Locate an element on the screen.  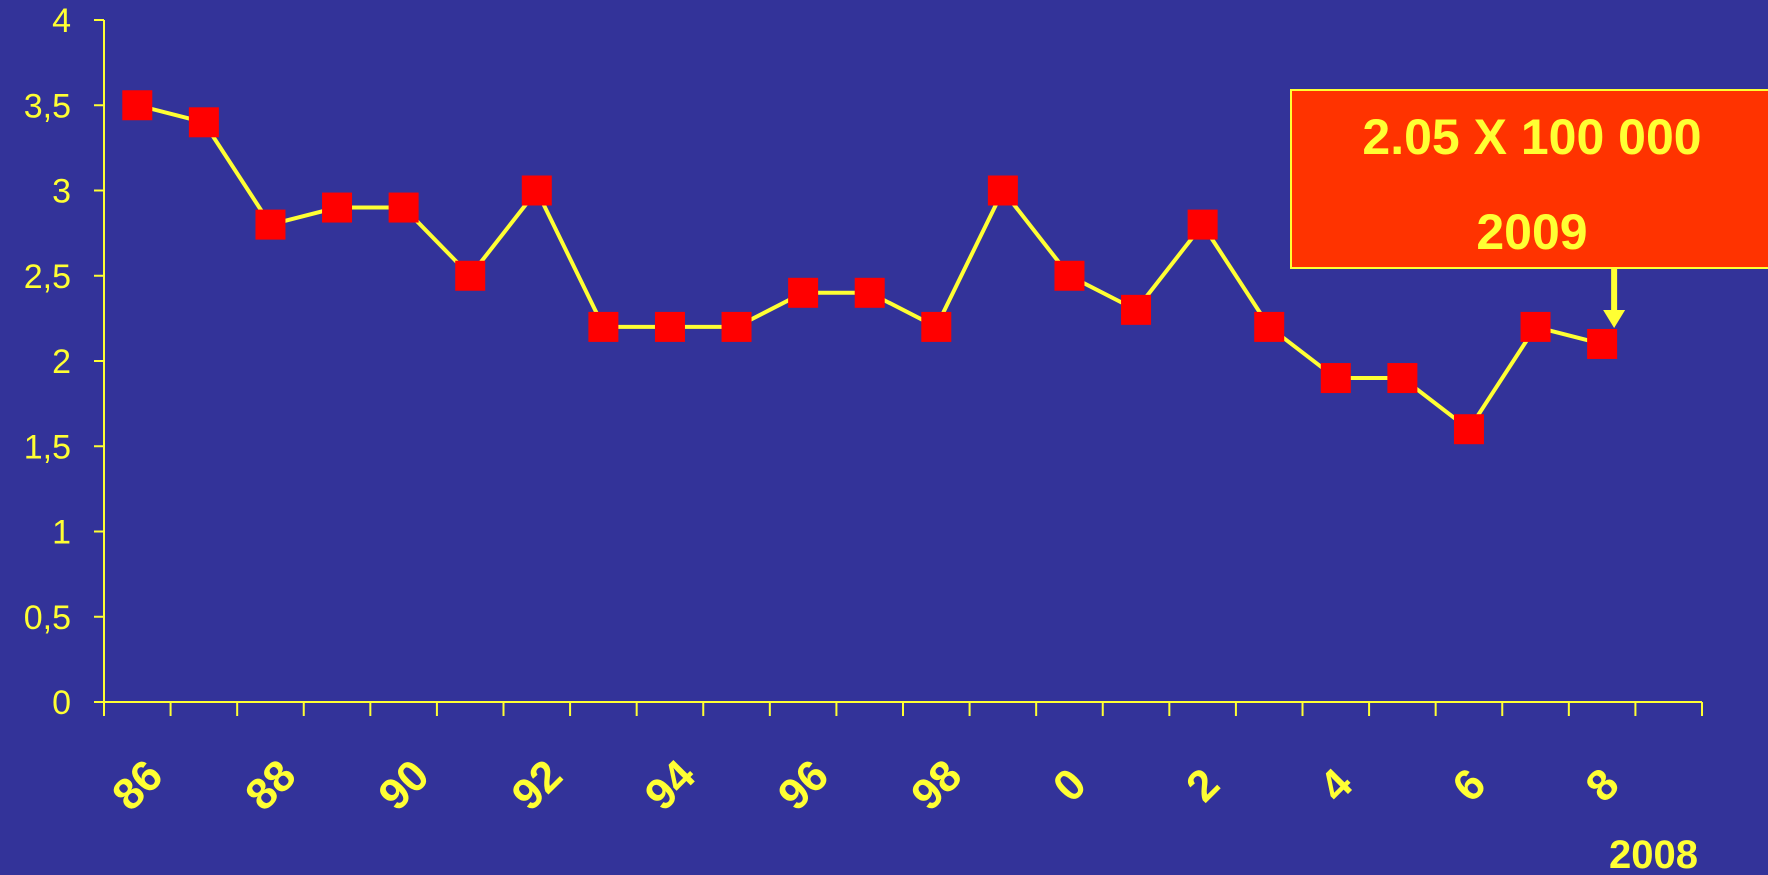
y-axis-ticks: 0 0,5 1 1,5 2 2,5 3 3,5 4 is located at coordinates (64, 362).